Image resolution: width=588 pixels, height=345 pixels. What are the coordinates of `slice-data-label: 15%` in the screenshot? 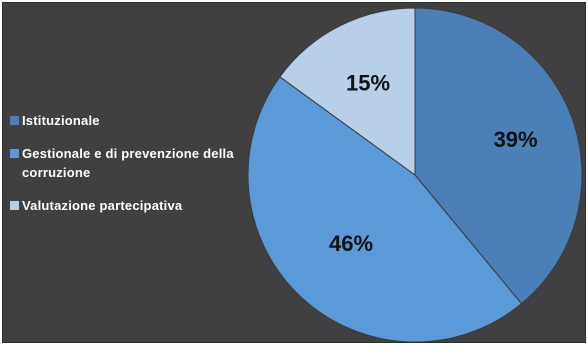 It's located at (368, 83).